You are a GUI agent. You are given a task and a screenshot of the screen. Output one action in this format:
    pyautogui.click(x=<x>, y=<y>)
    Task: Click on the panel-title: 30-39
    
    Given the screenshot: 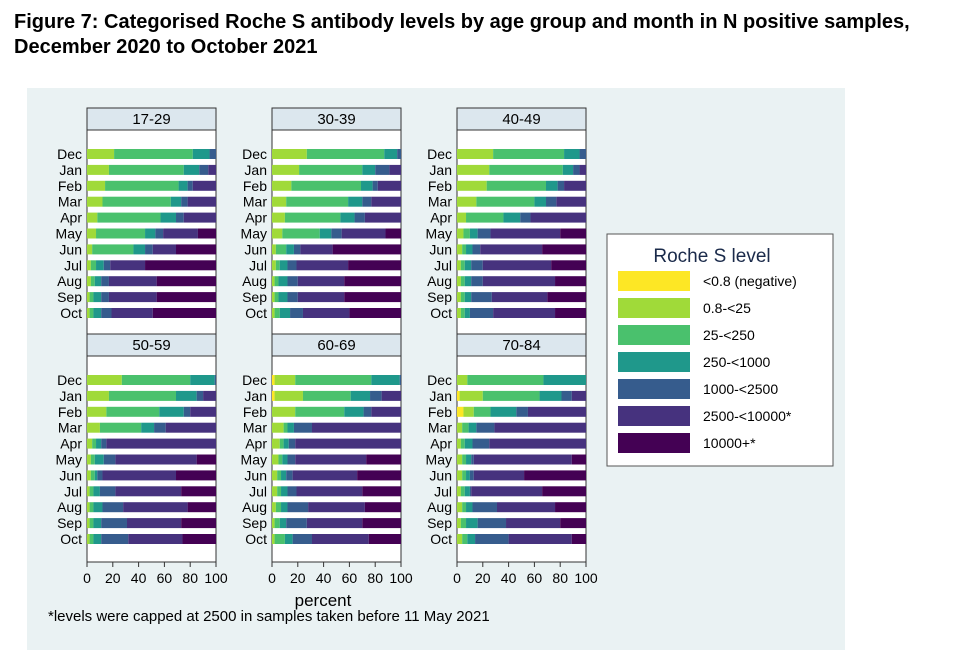 What is the action you would take?
    pyautogui.click(x=336, y=119)
    